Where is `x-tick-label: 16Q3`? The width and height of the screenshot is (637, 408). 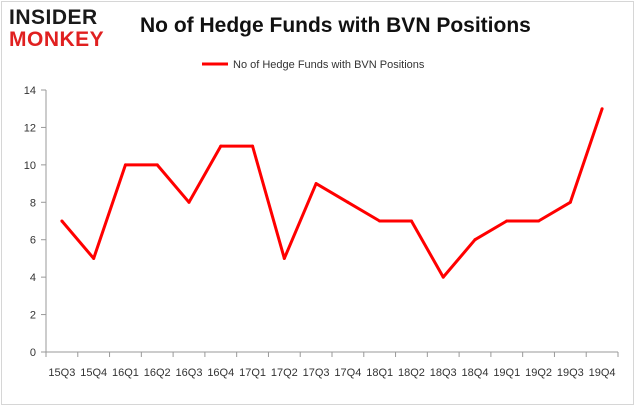 x-tick-label: 16Q3 is located at coordinates (189, 373).